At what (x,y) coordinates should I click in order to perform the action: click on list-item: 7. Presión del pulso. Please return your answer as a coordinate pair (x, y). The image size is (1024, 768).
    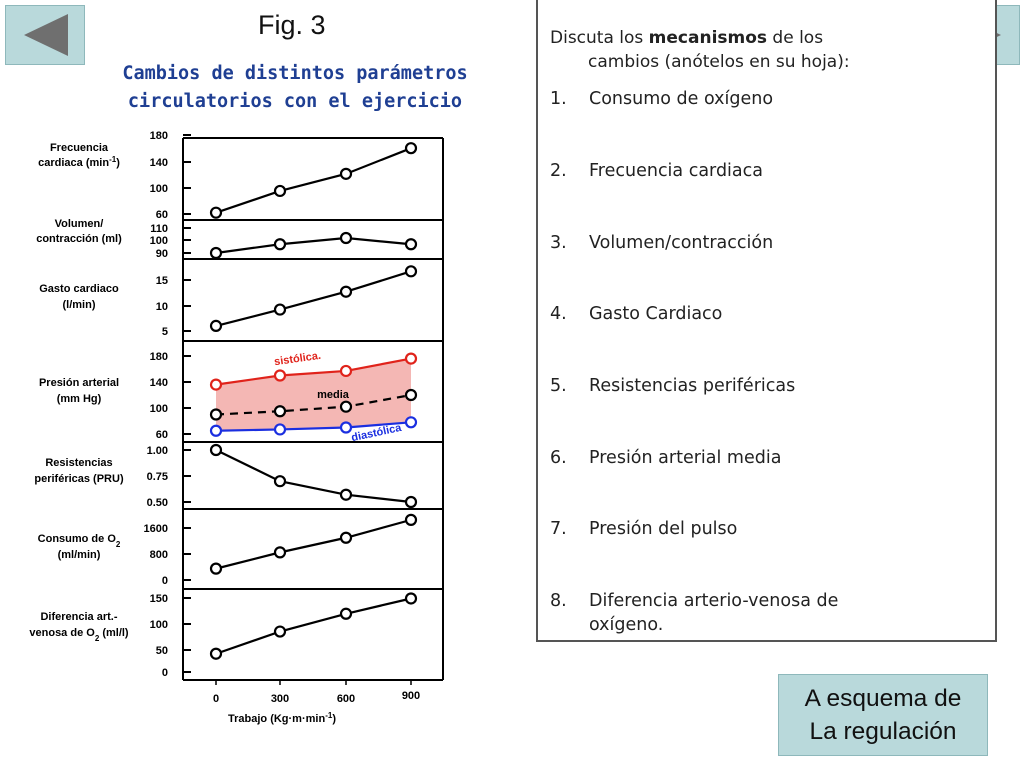
    Looking at the image, I should click on (760, 529).